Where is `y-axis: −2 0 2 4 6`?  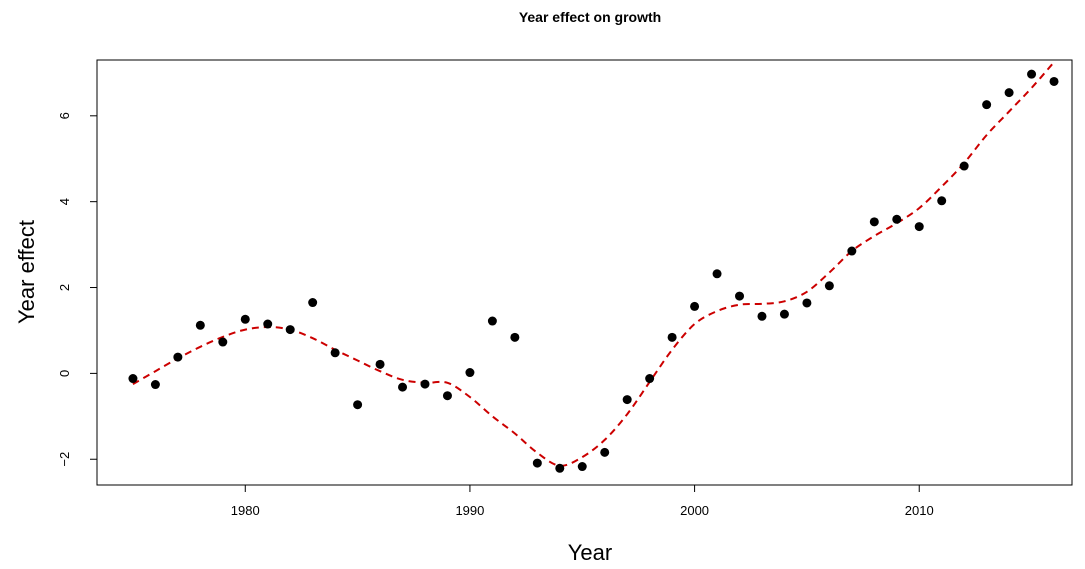 y-axis: −2 0 2 4 6 is located at coordinates (77, 289).